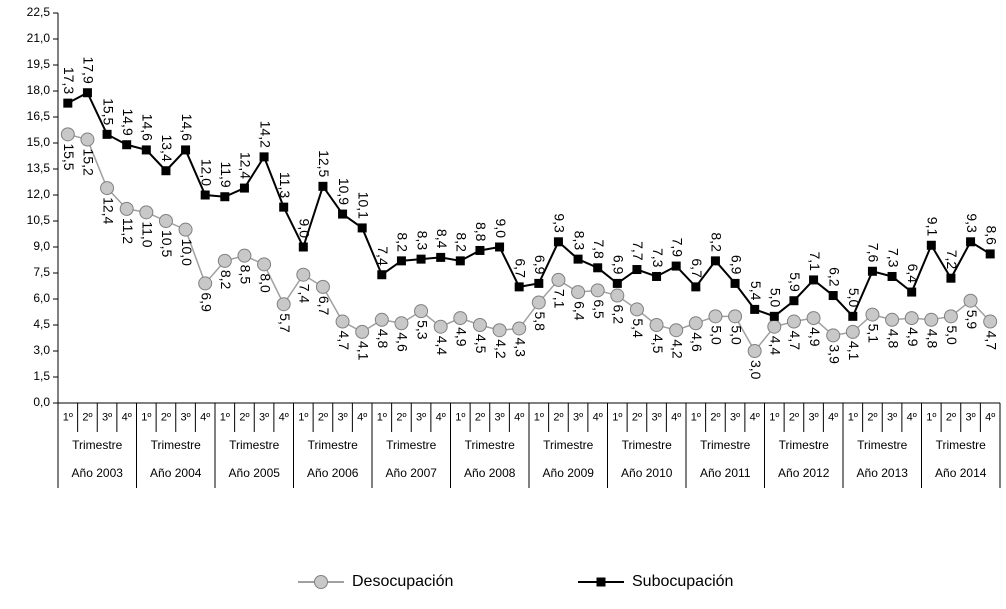  What do you see at coordinates (961, 473) in the screenshot?
I see `group-label: Año 2014` at bounding box center [961, 473].